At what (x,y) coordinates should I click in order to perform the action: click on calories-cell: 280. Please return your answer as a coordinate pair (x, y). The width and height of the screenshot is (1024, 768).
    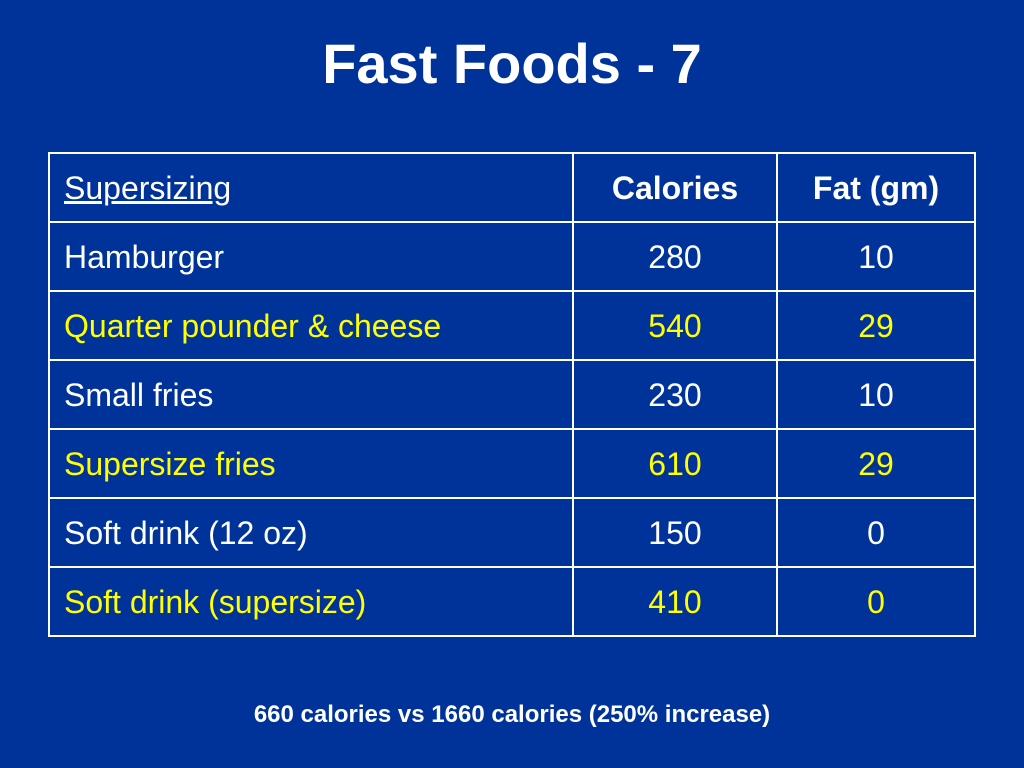
    Looking at the image, I should click on (675, 256).